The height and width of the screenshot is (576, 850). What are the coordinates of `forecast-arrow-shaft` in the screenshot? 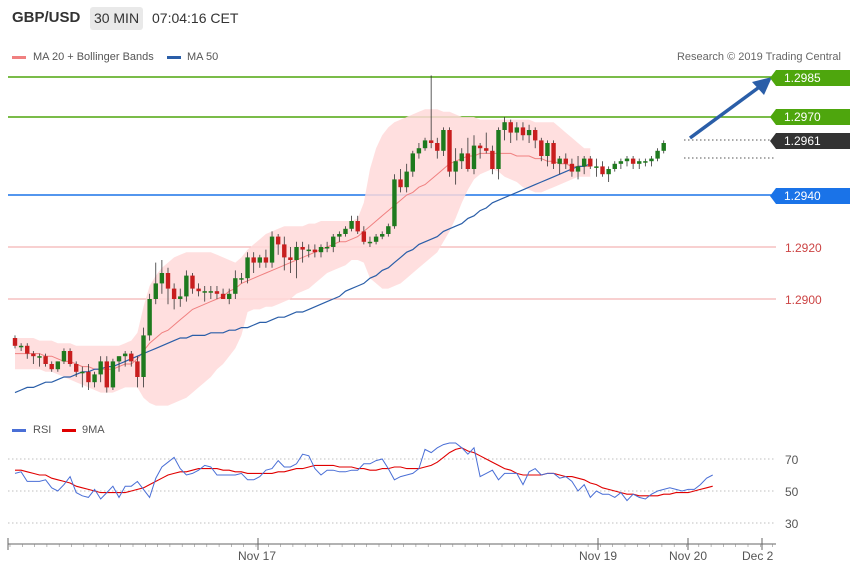 It's located at (724, 113).